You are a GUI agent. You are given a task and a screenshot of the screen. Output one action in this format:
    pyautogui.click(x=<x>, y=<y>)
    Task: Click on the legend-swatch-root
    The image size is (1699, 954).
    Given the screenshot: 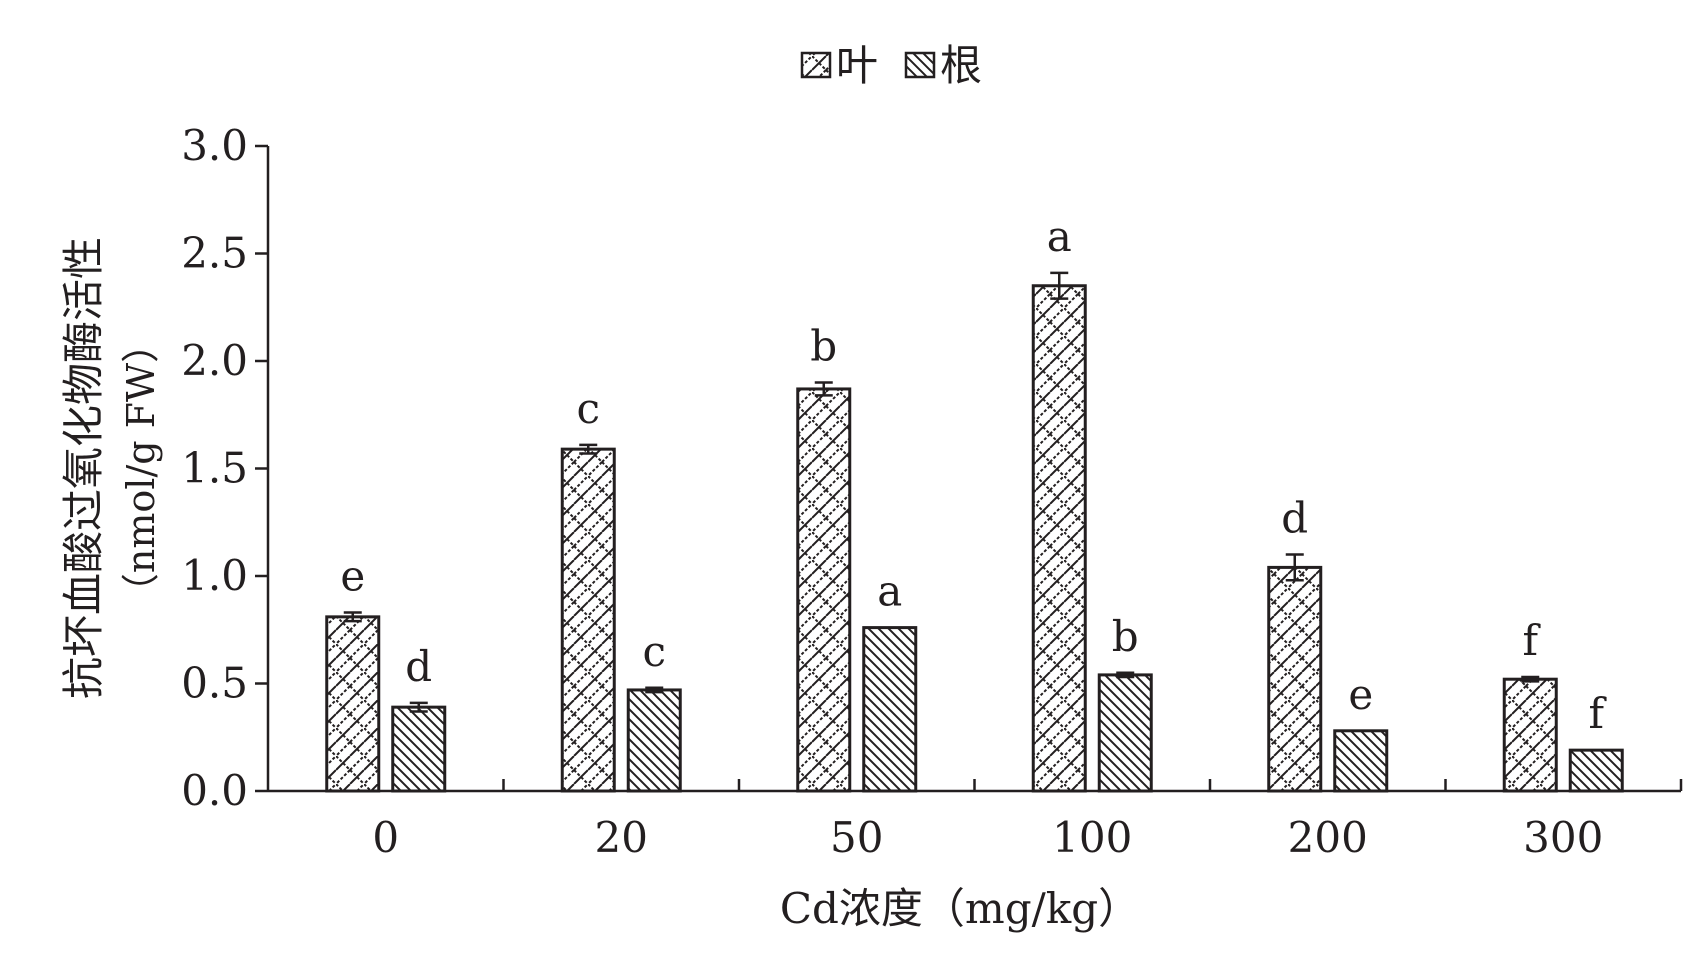 What is the action you would take?
    pyautogui.click(x=920, y=65)
    